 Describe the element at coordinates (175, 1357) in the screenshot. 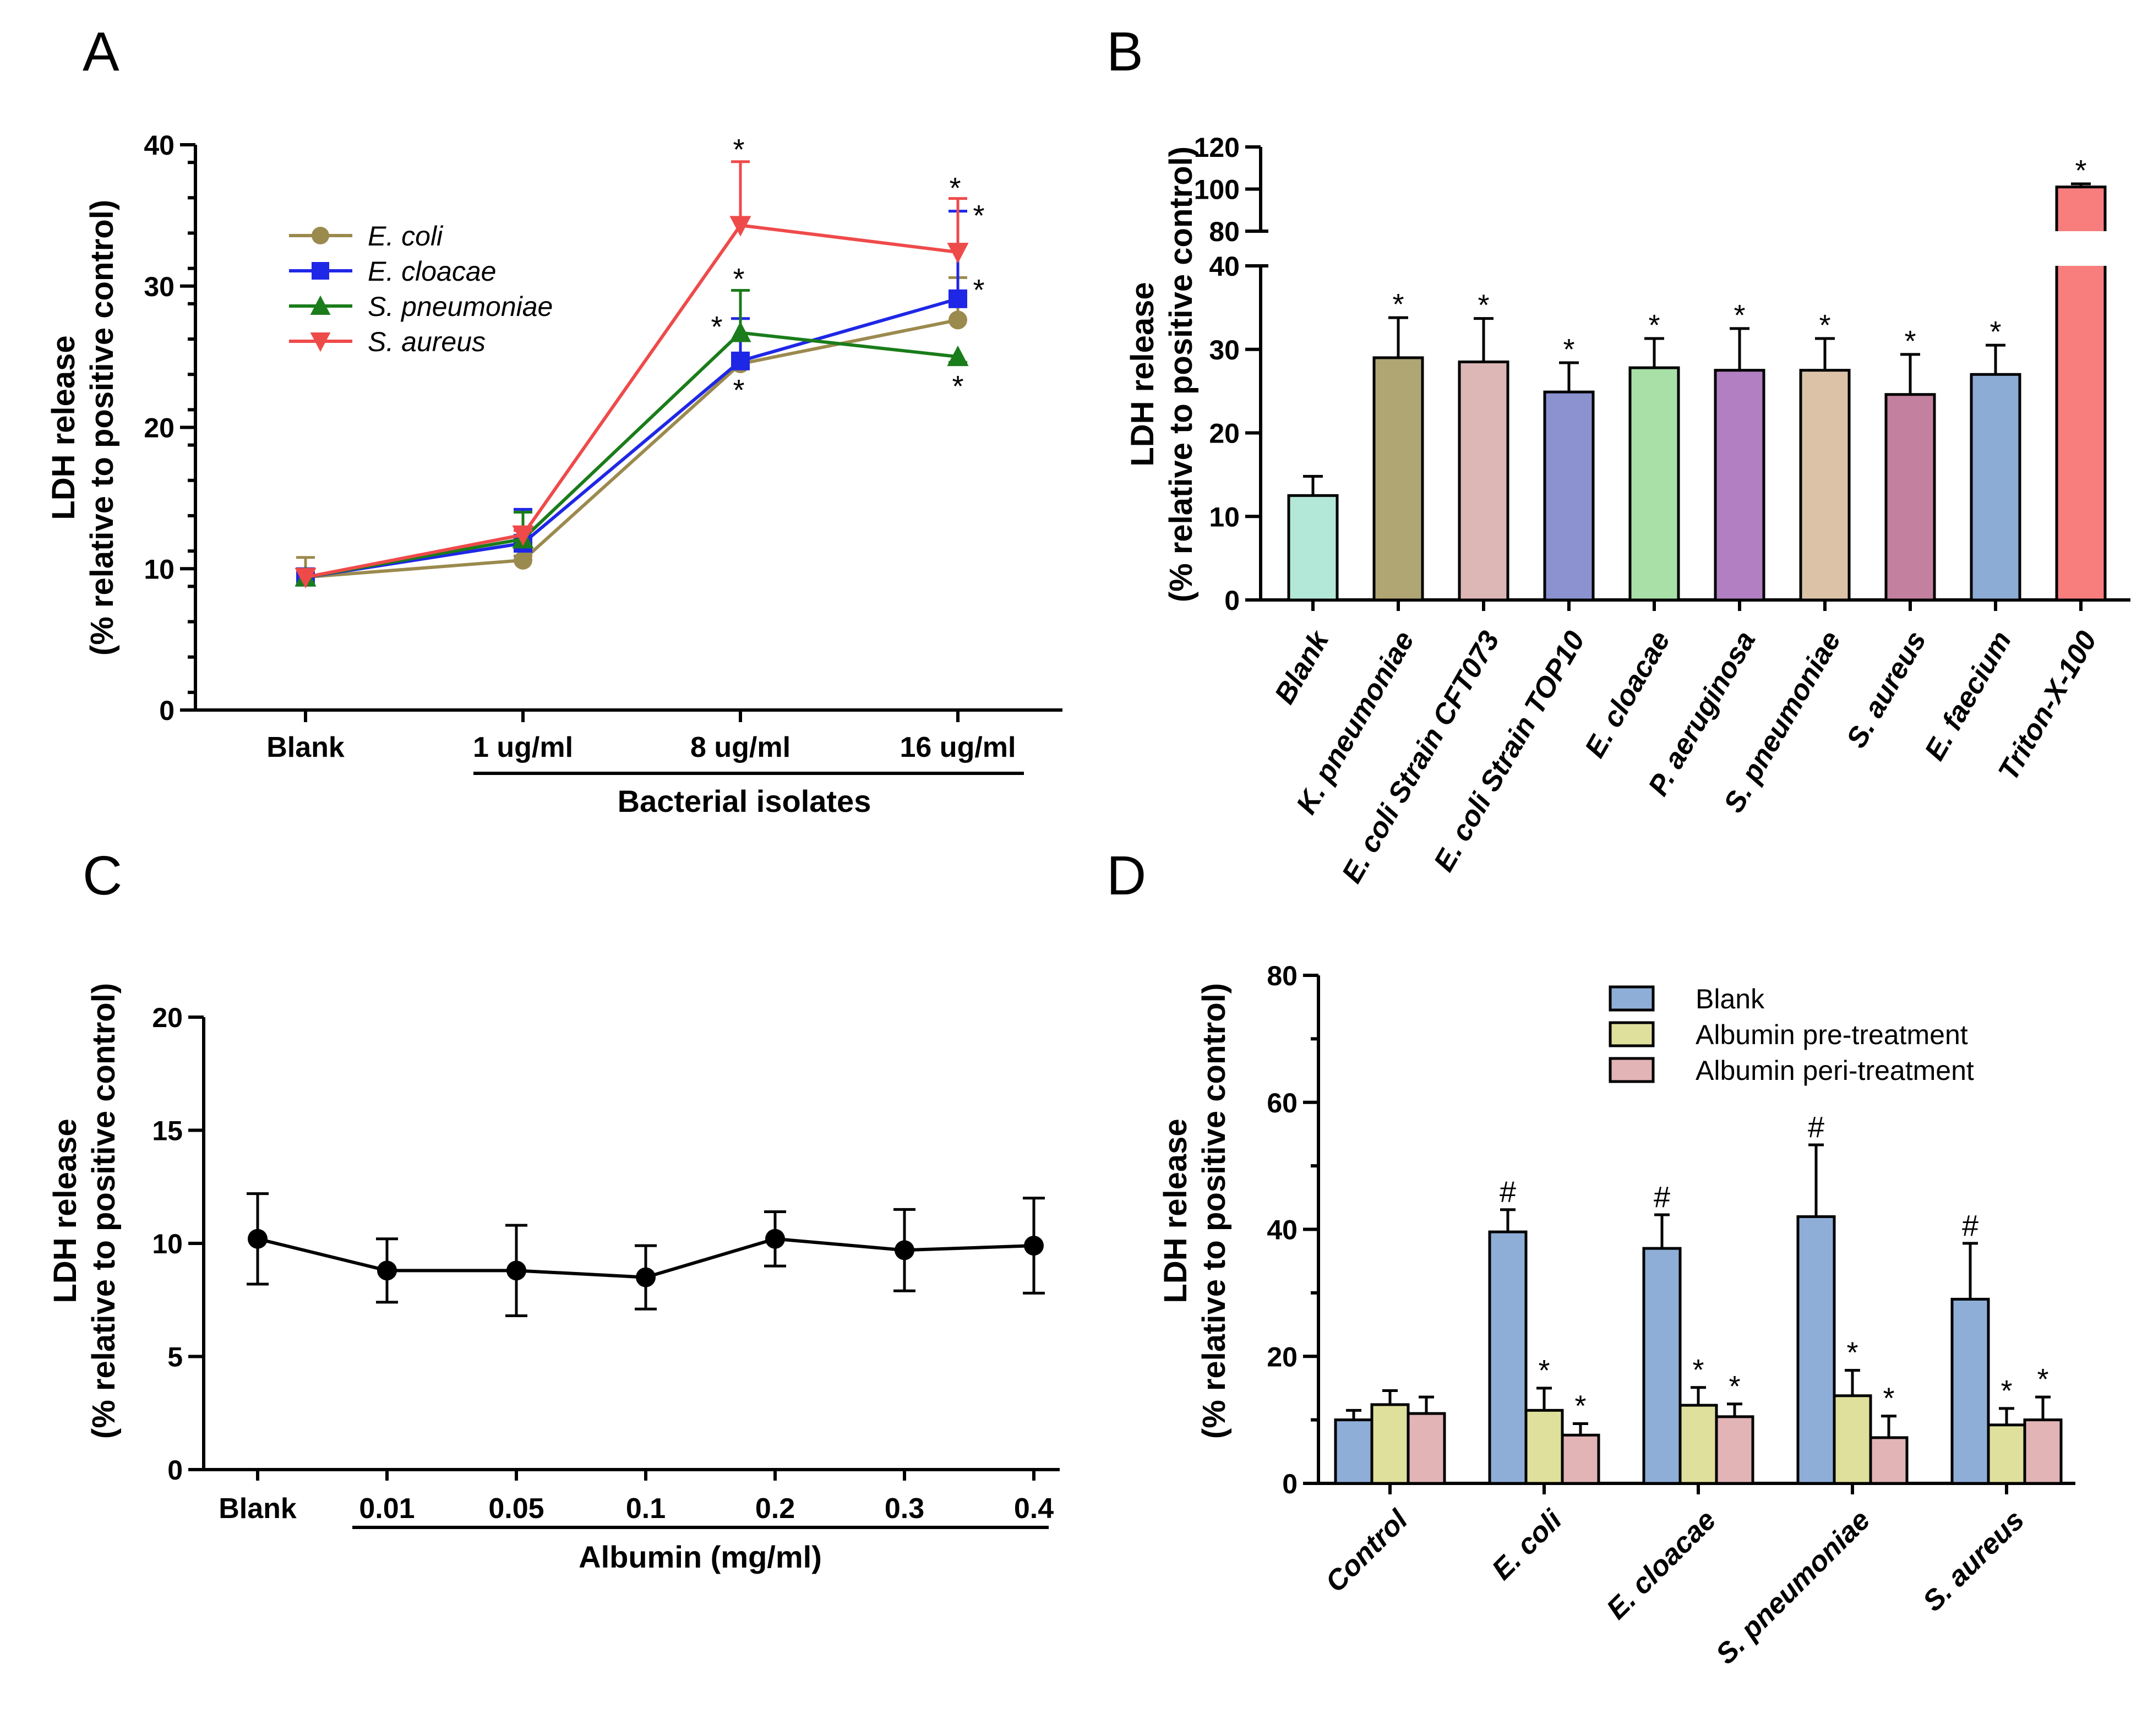

I see `c-y-tick-label: 5` at that location.